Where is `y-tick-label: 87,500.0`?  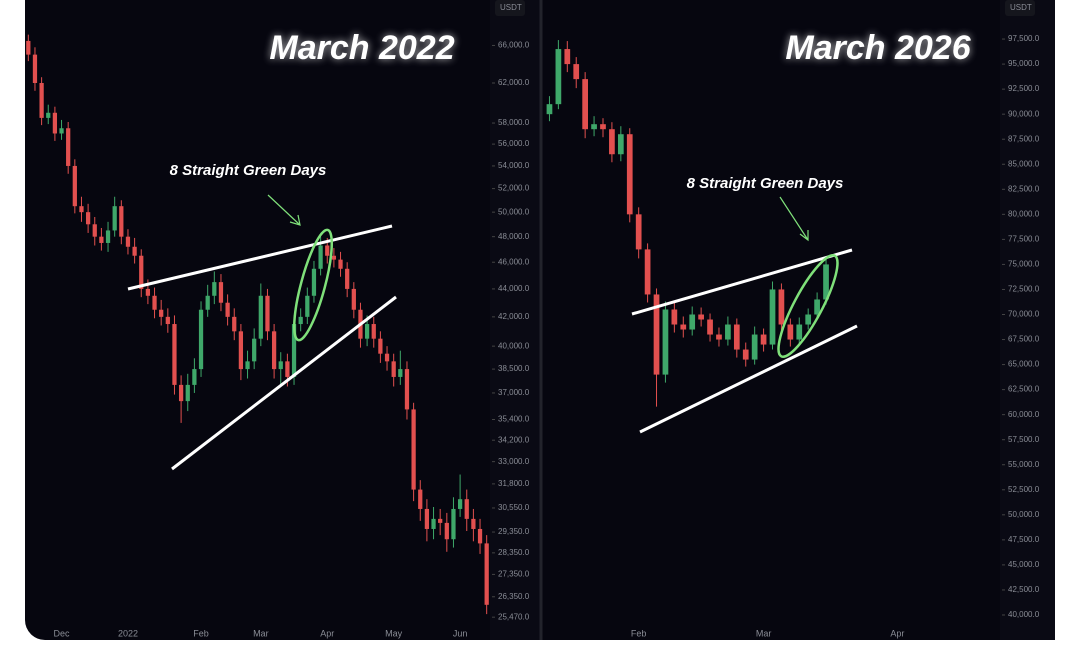
y-tick-label: 87,500.0 is located at coordinates (1024, 138).